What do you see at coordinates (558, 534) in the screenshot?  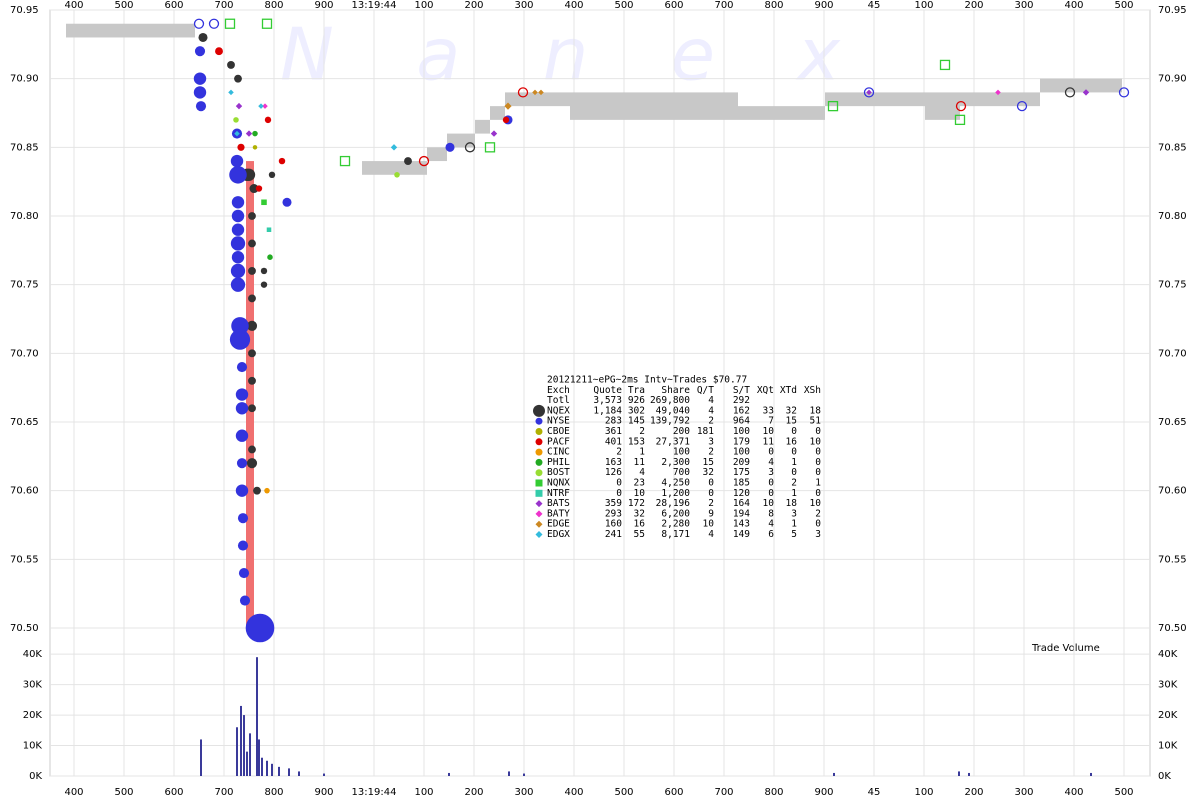 I see `legend-label: EDGX` at bounding box center [558, 534].